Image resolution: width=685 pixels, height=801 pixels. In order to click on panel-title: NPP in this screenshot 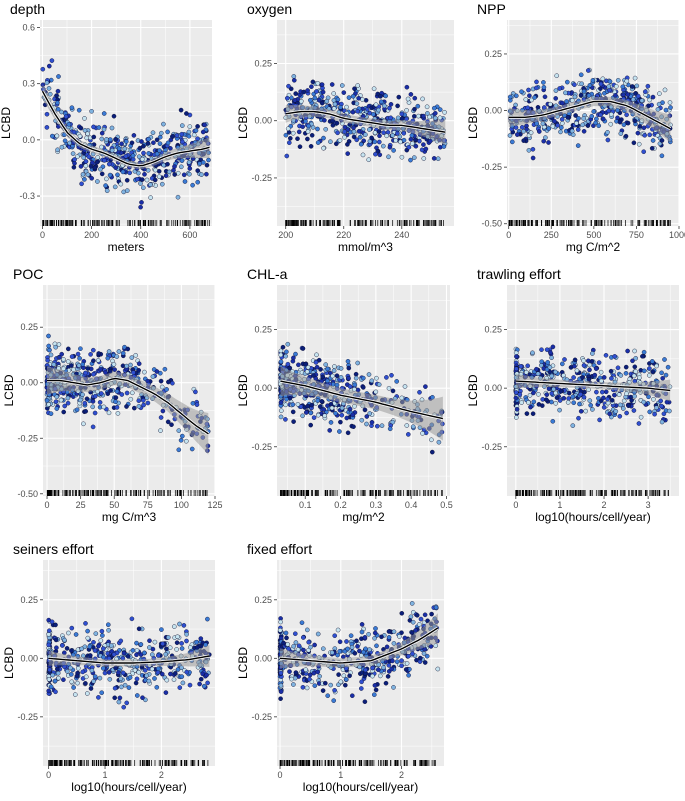, I will do `click(491, 9)`.